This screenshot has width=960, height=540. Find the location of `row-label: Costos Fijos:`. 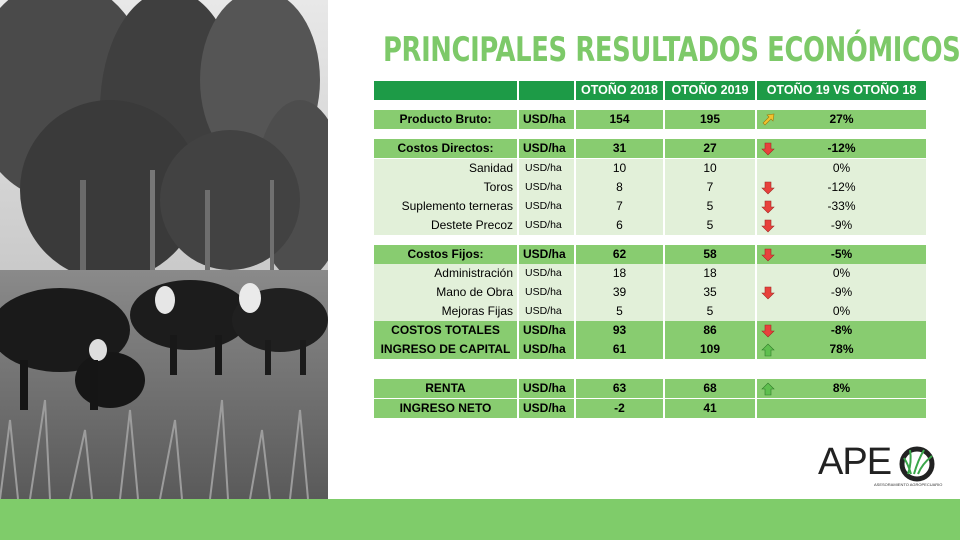

row-label: Costos Fijos: is located at coordinates (446, 254).